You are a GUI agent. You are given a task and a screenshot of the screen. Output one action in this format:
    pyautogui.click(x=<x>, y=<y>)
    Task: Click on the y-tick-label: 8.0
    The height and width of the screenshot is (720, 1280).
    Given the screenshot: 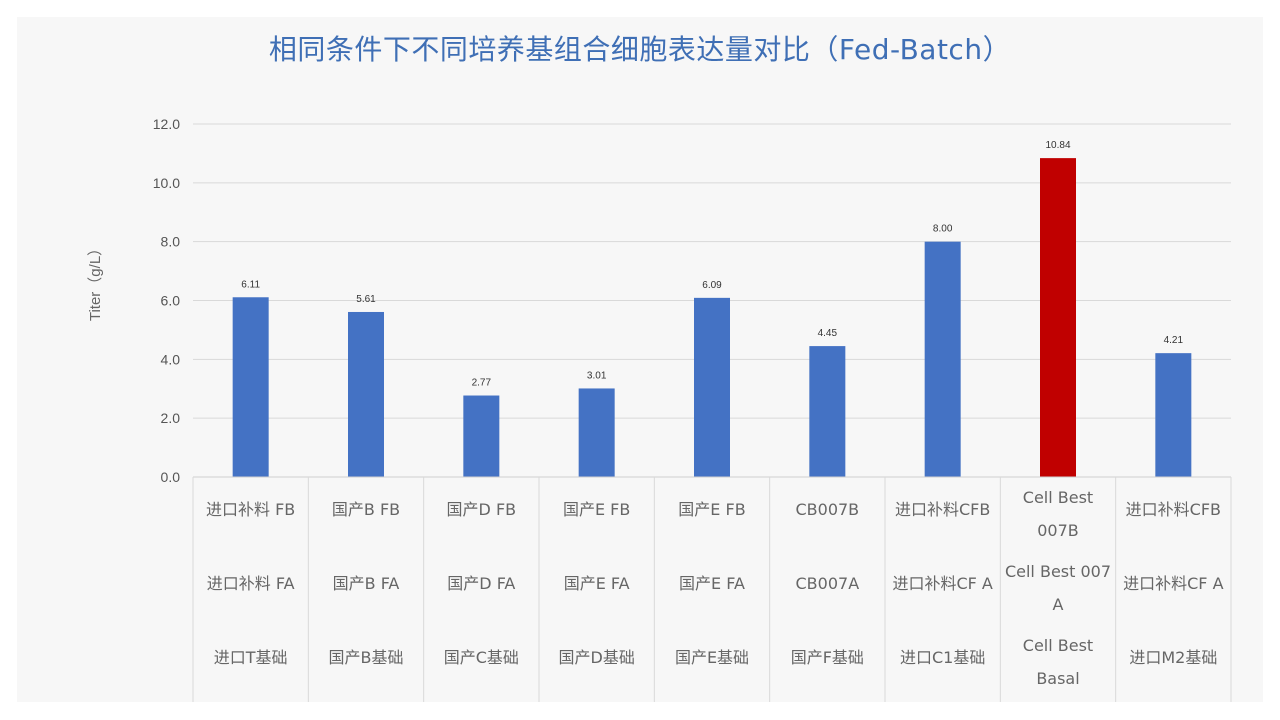 What is the action you would take?
    pyautogui.click(x=171, y=242)
    